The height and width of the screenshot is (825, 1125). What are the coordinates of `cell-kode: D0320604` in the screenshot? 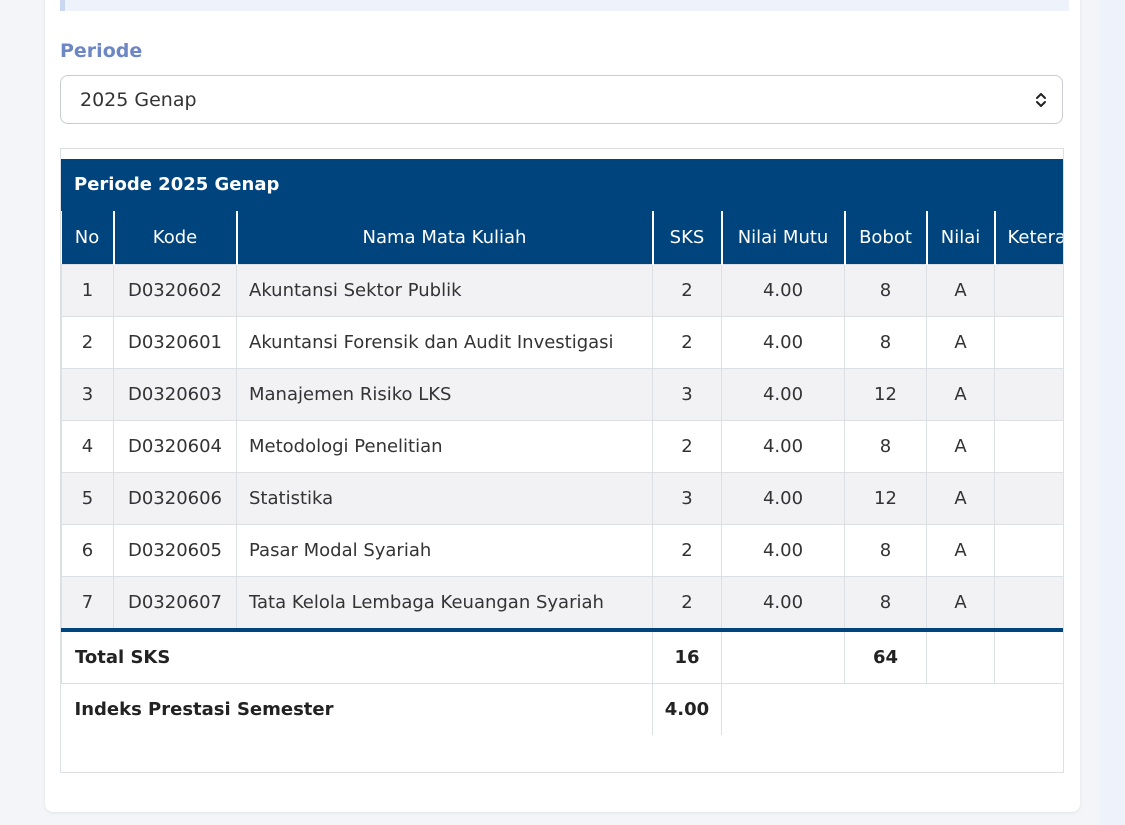 It's located at (175, 446).